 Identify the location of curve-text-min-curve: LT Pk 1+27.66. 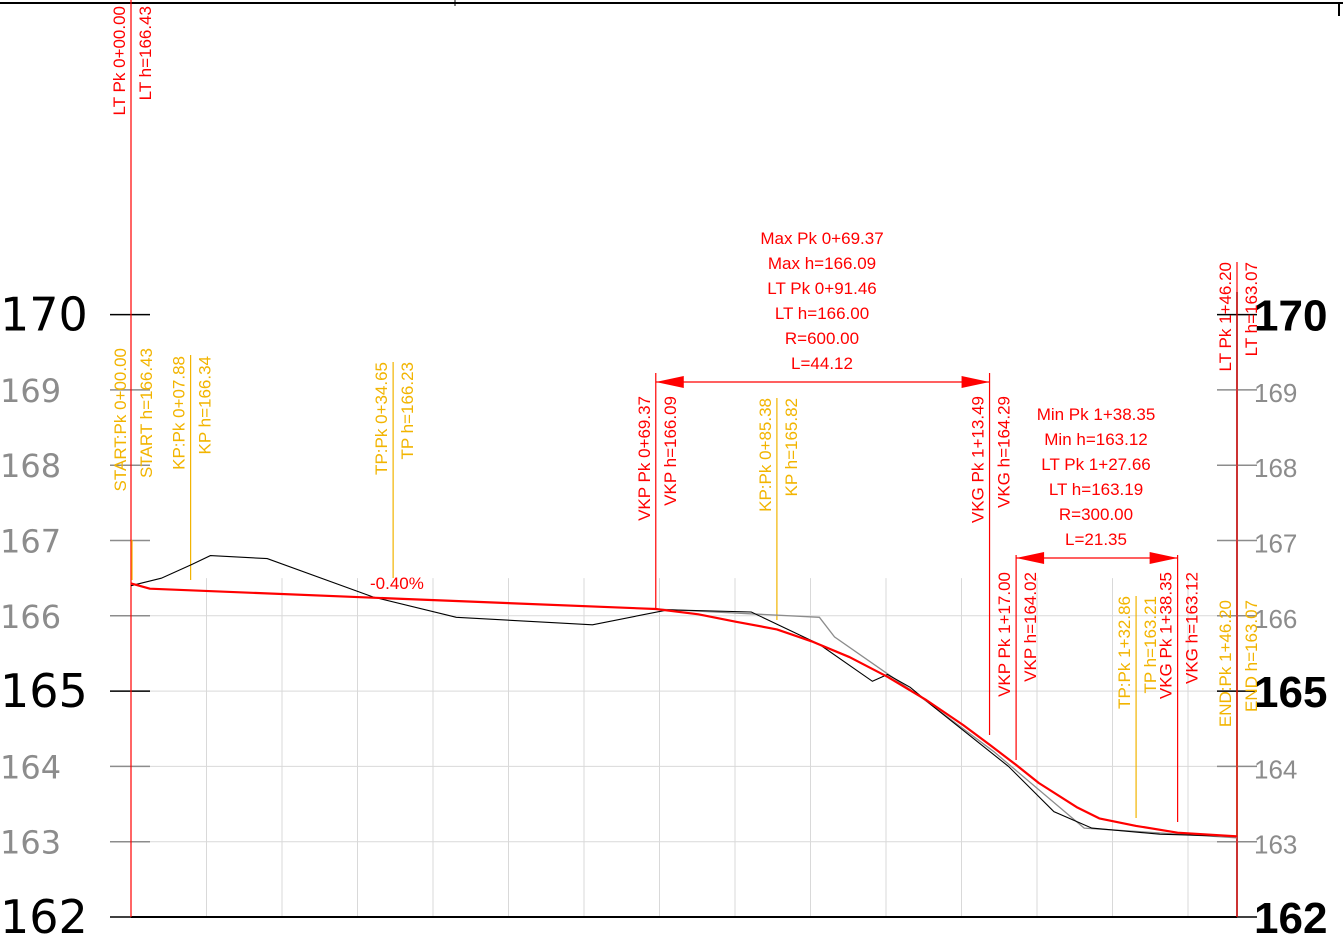
(1095, 464).